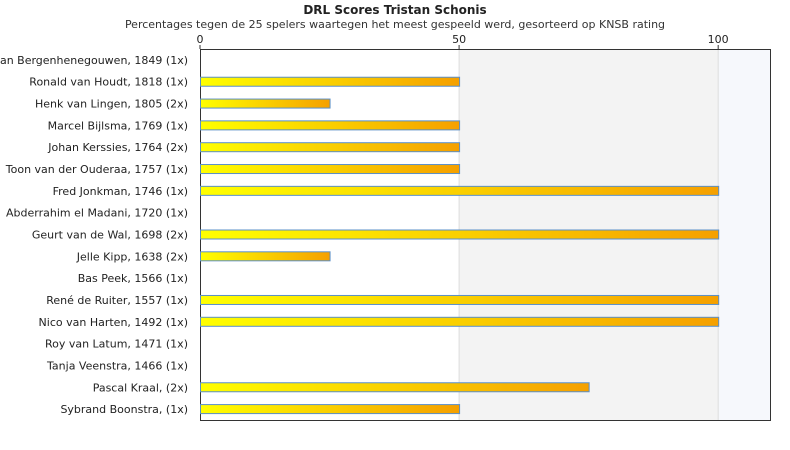  I want to click on x-tick-label: 100, so click(718, 39).